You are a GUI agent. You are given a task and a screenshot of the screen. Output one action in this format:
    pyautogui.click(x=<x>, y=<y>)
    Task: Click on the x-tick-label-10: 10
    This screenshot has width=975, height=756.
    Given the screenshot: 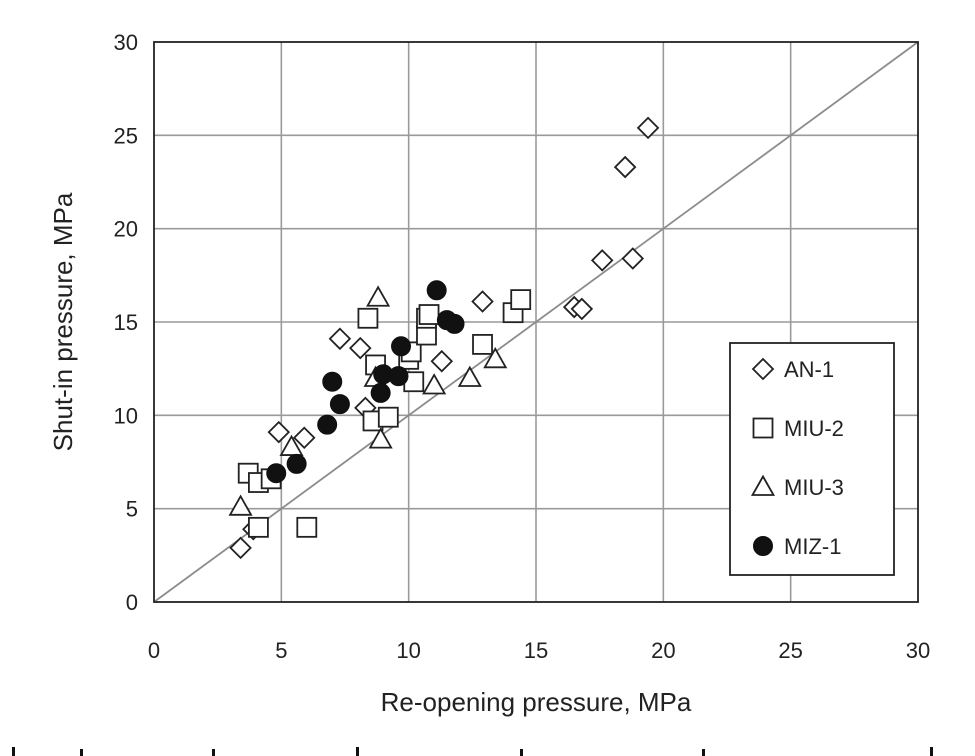 What is the action you would take?
    pyautogui.click(x=408, y=650)
    